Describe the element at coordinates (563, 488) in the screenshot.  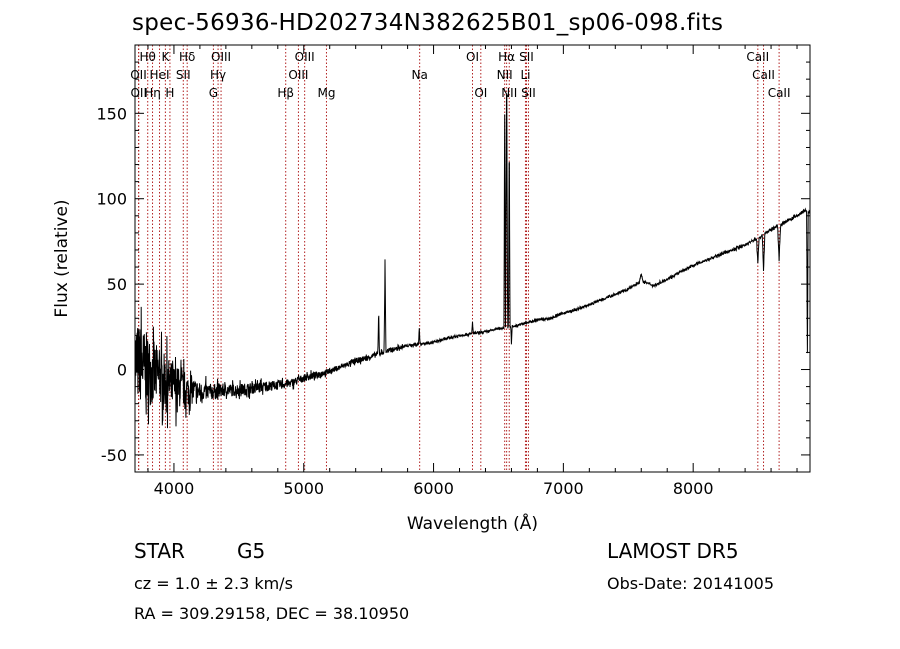
I see `x-tick-label: 7000` at that location.